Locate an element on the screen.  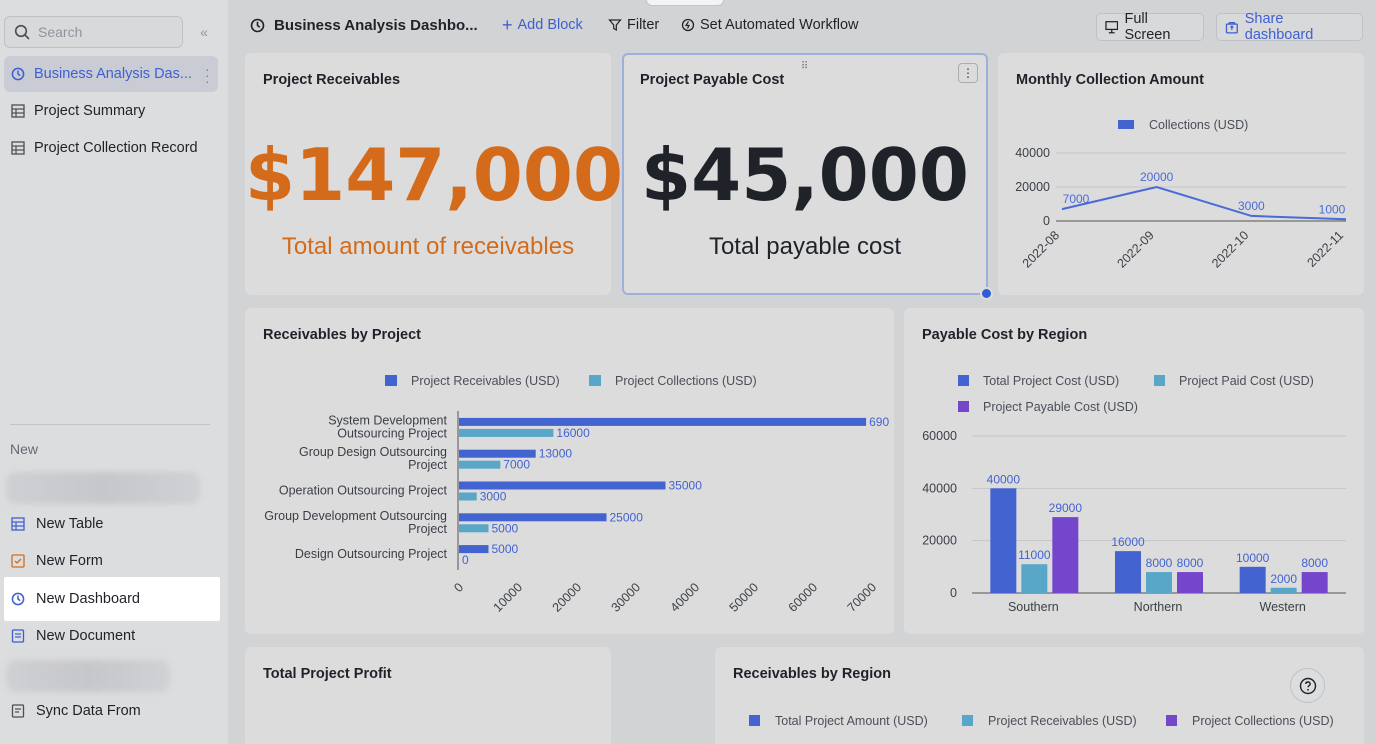
double-chevron-left-icon: « is located at coordinates (204, 32).